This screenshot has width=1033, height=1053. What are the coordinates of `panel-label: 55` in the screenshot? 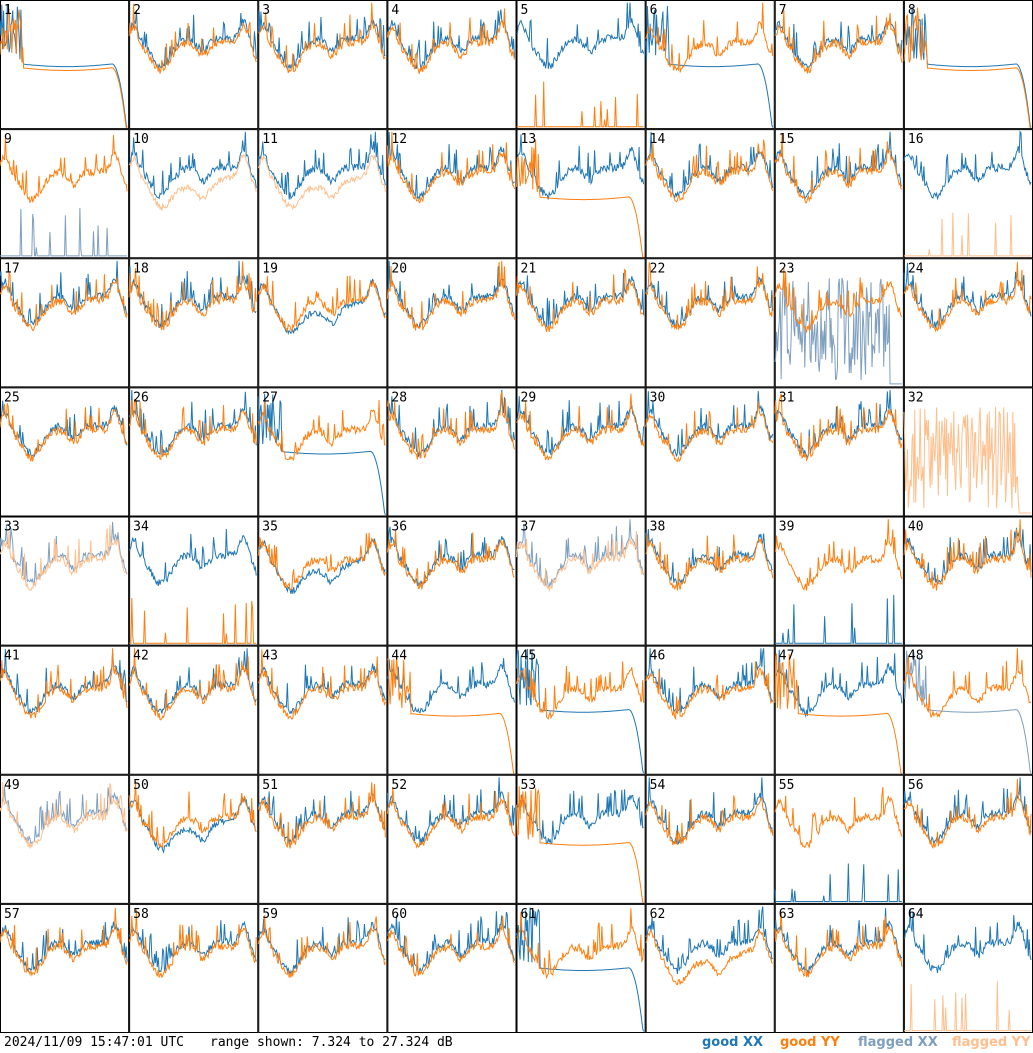 It's located at (787, 785).